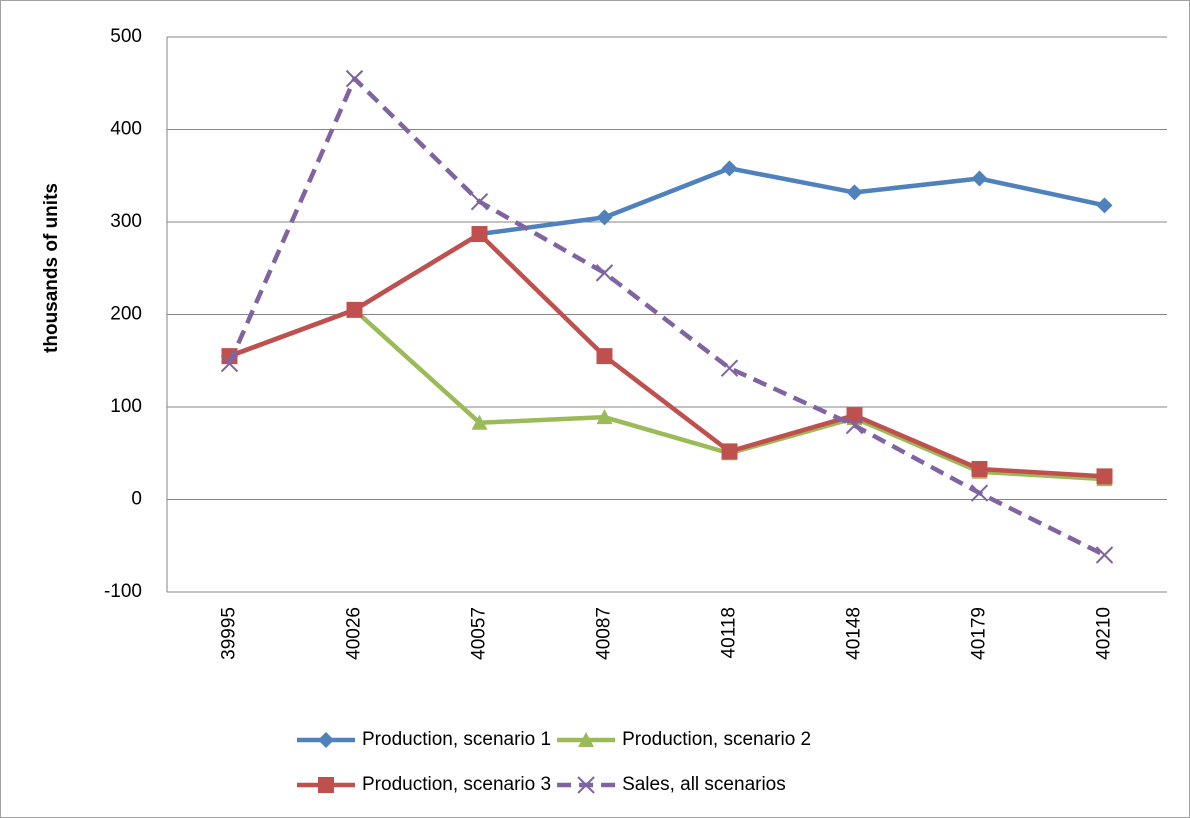 Image resolution: width=1190 pixels, height=818 pixels. I want to click on legend-label: Production, scenario 2, so click(716, 739).